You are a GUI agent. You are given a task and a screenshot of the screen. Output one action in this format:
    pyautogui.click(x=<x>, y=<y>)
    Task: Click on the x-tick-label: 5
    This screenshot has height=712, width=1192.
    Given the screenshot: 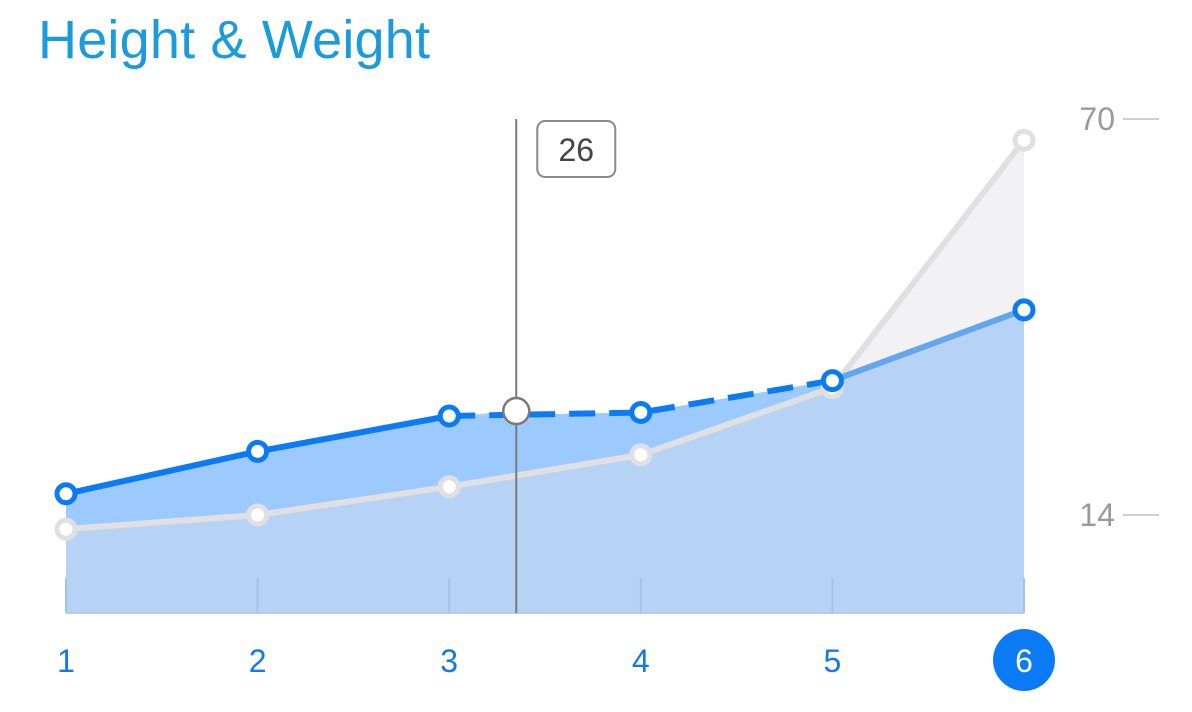 What is the action you would take?
    pyautogui.click(x=833, y=661)
    